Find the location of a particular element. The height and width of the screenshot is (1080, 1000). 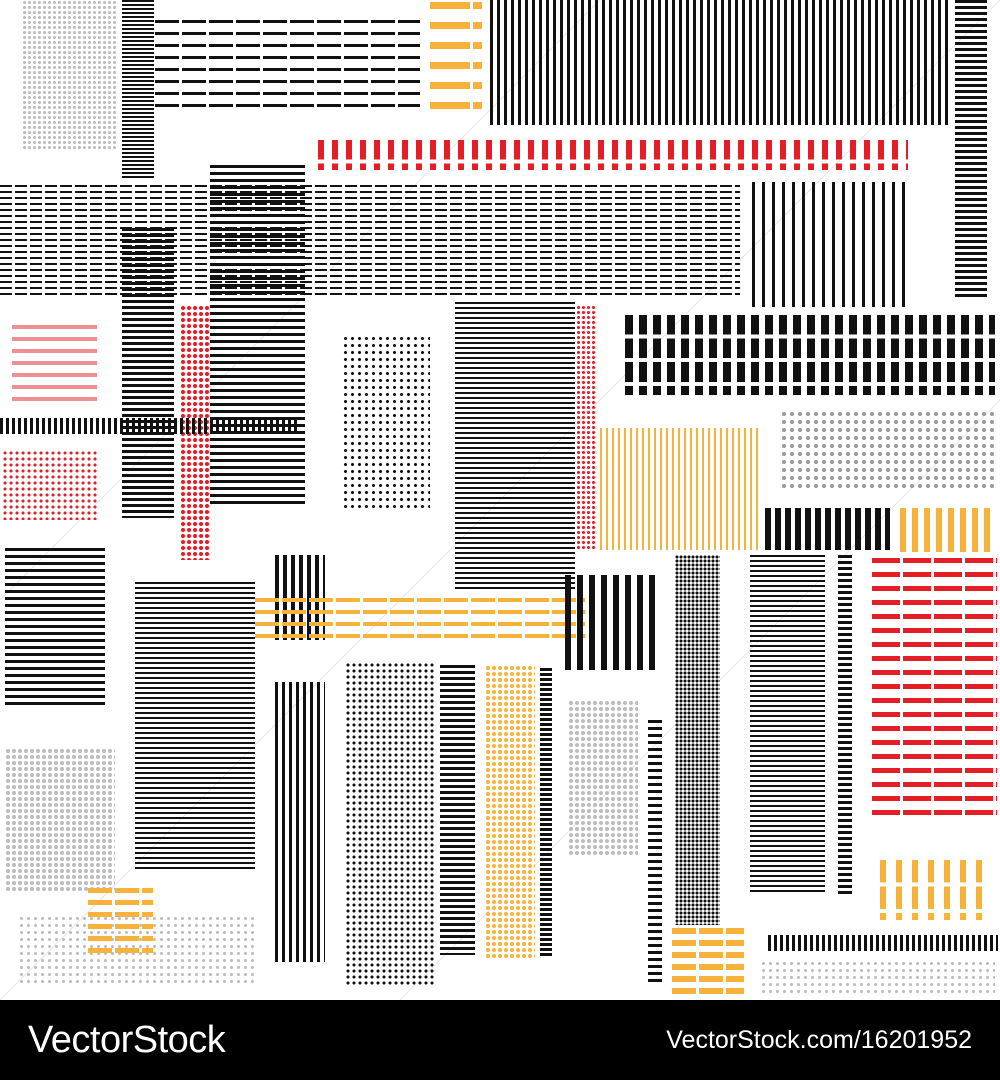

footer-bar: VectorStock VectorStock.com/16201952 is located at coordinates (500, 1040).